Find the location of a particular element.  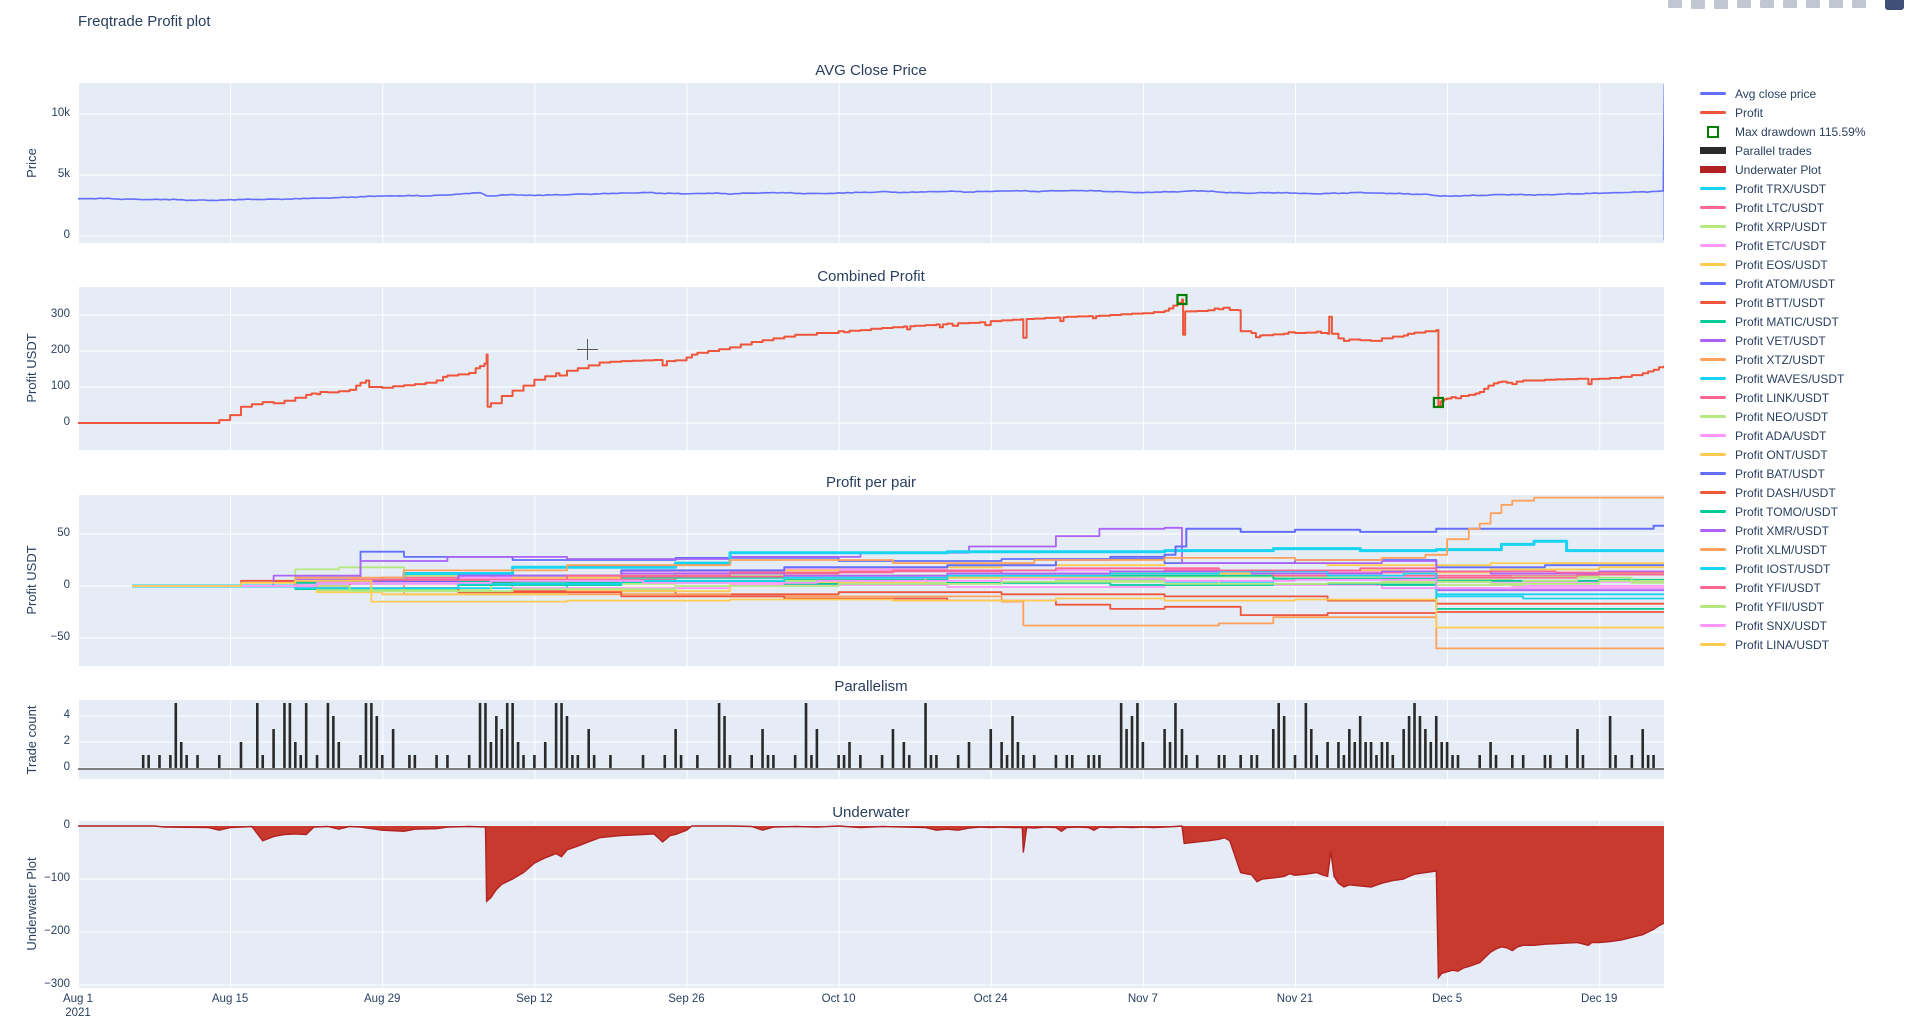

x-axis-tick: Oct 24 is located at coordinates (990, 999).